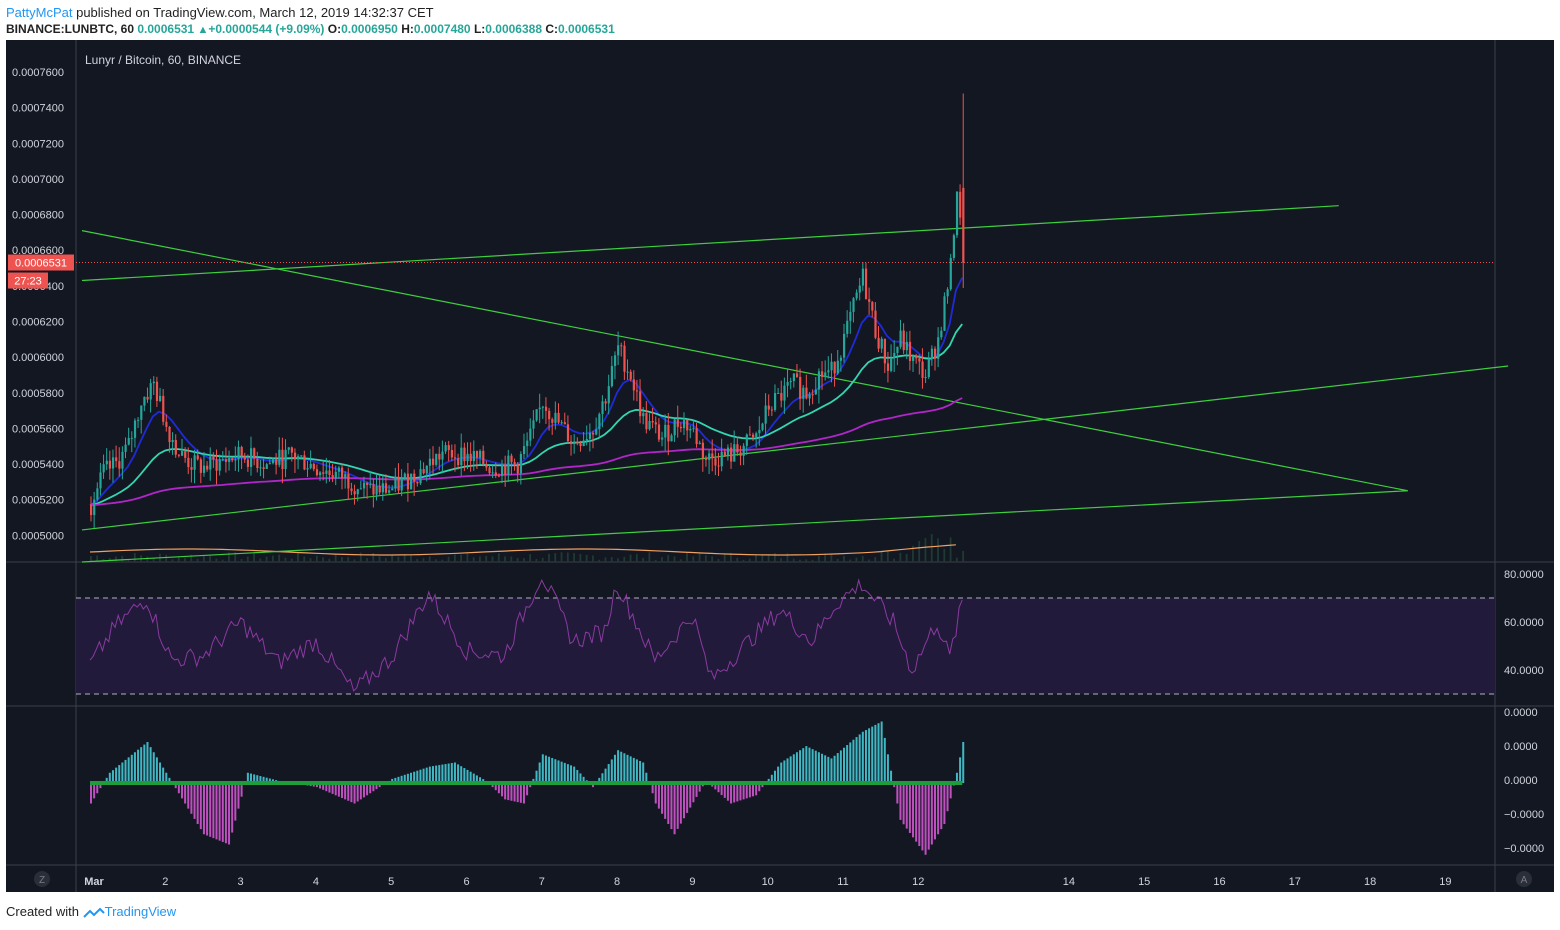  I want to click on z-button-circle, so click(42, 879).